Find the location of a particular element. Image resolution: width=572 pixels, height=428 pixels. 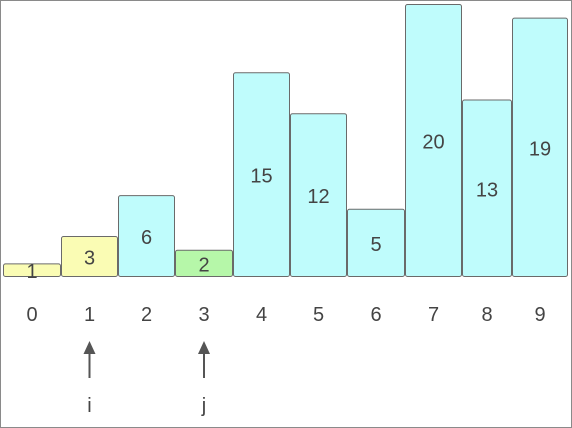

bar-1: 3 is located at coordinates (89, 257).